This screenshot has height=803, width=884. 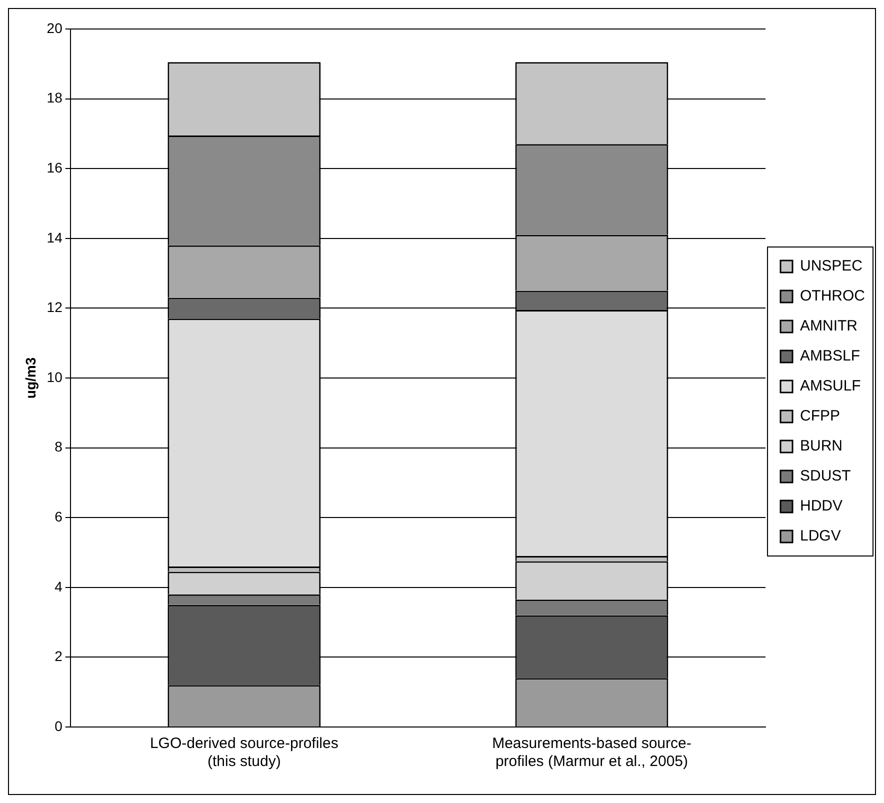 I want to click on y-tick-label: 16, so click(x=54, y=167).